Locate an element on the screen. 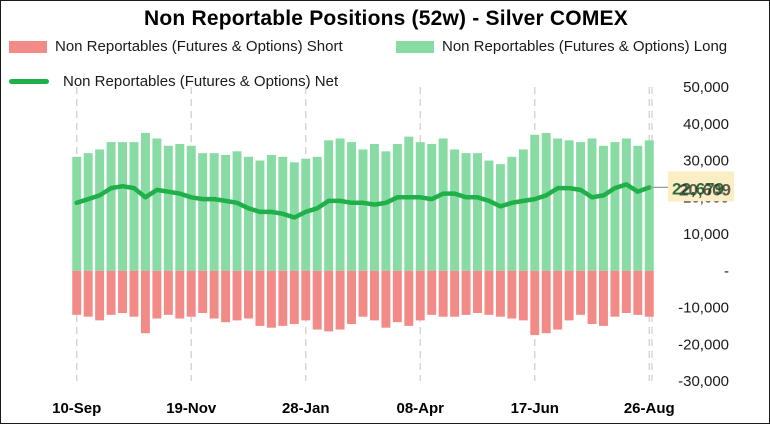  y-tick-label: 30,000 is located at coordinates (706, 161).